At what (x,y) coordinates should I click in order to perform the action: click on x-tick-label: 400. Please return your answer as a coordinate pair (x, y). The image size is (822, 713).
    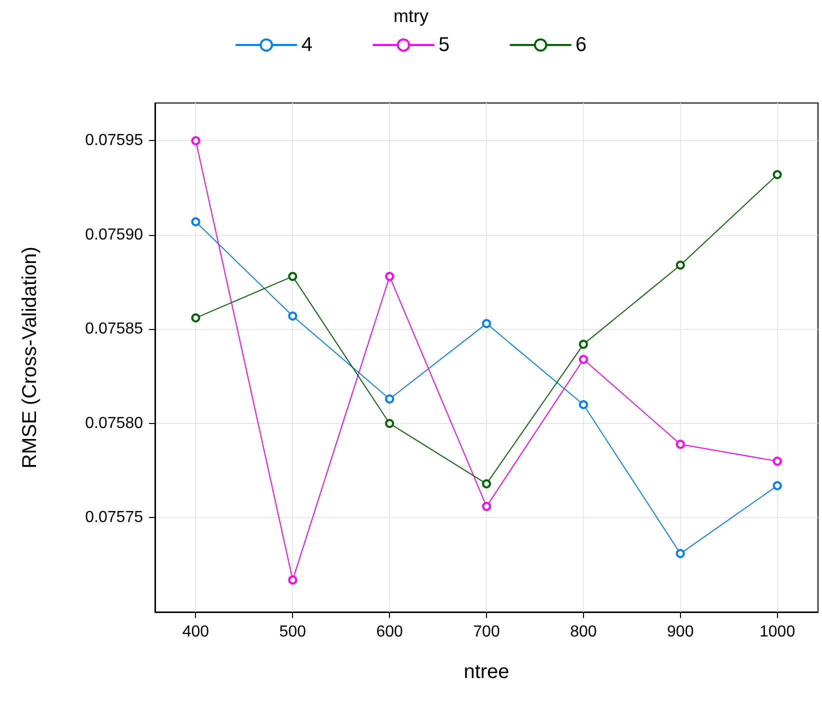
    Looking at the image, I should click on (196, 632).